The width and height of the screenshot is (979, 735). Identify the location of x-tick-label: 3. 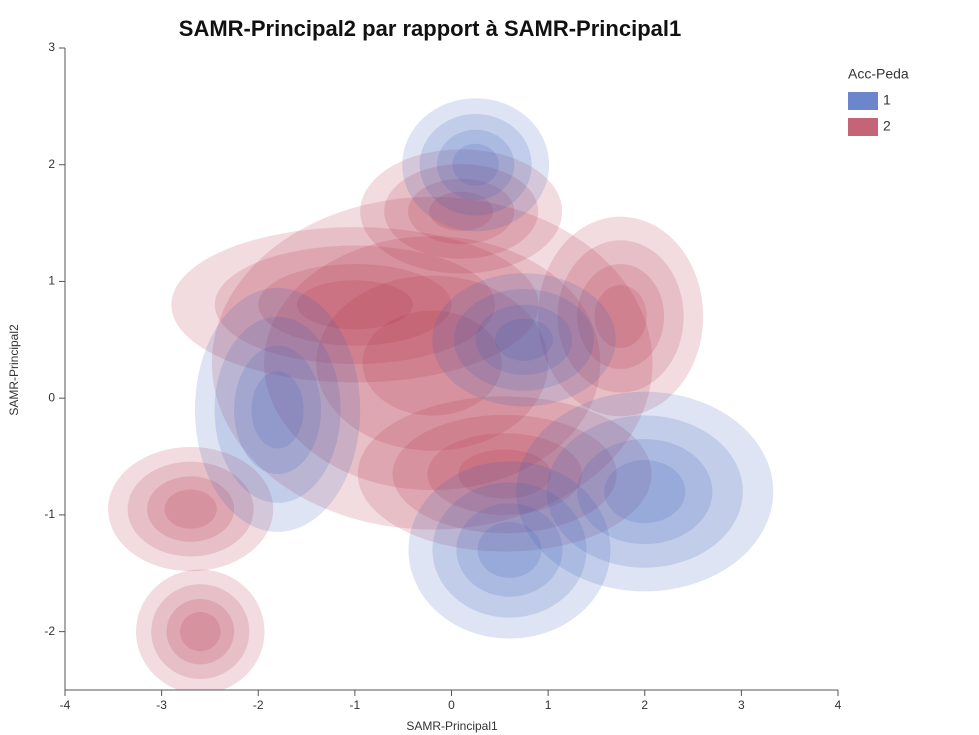
(741, 705).